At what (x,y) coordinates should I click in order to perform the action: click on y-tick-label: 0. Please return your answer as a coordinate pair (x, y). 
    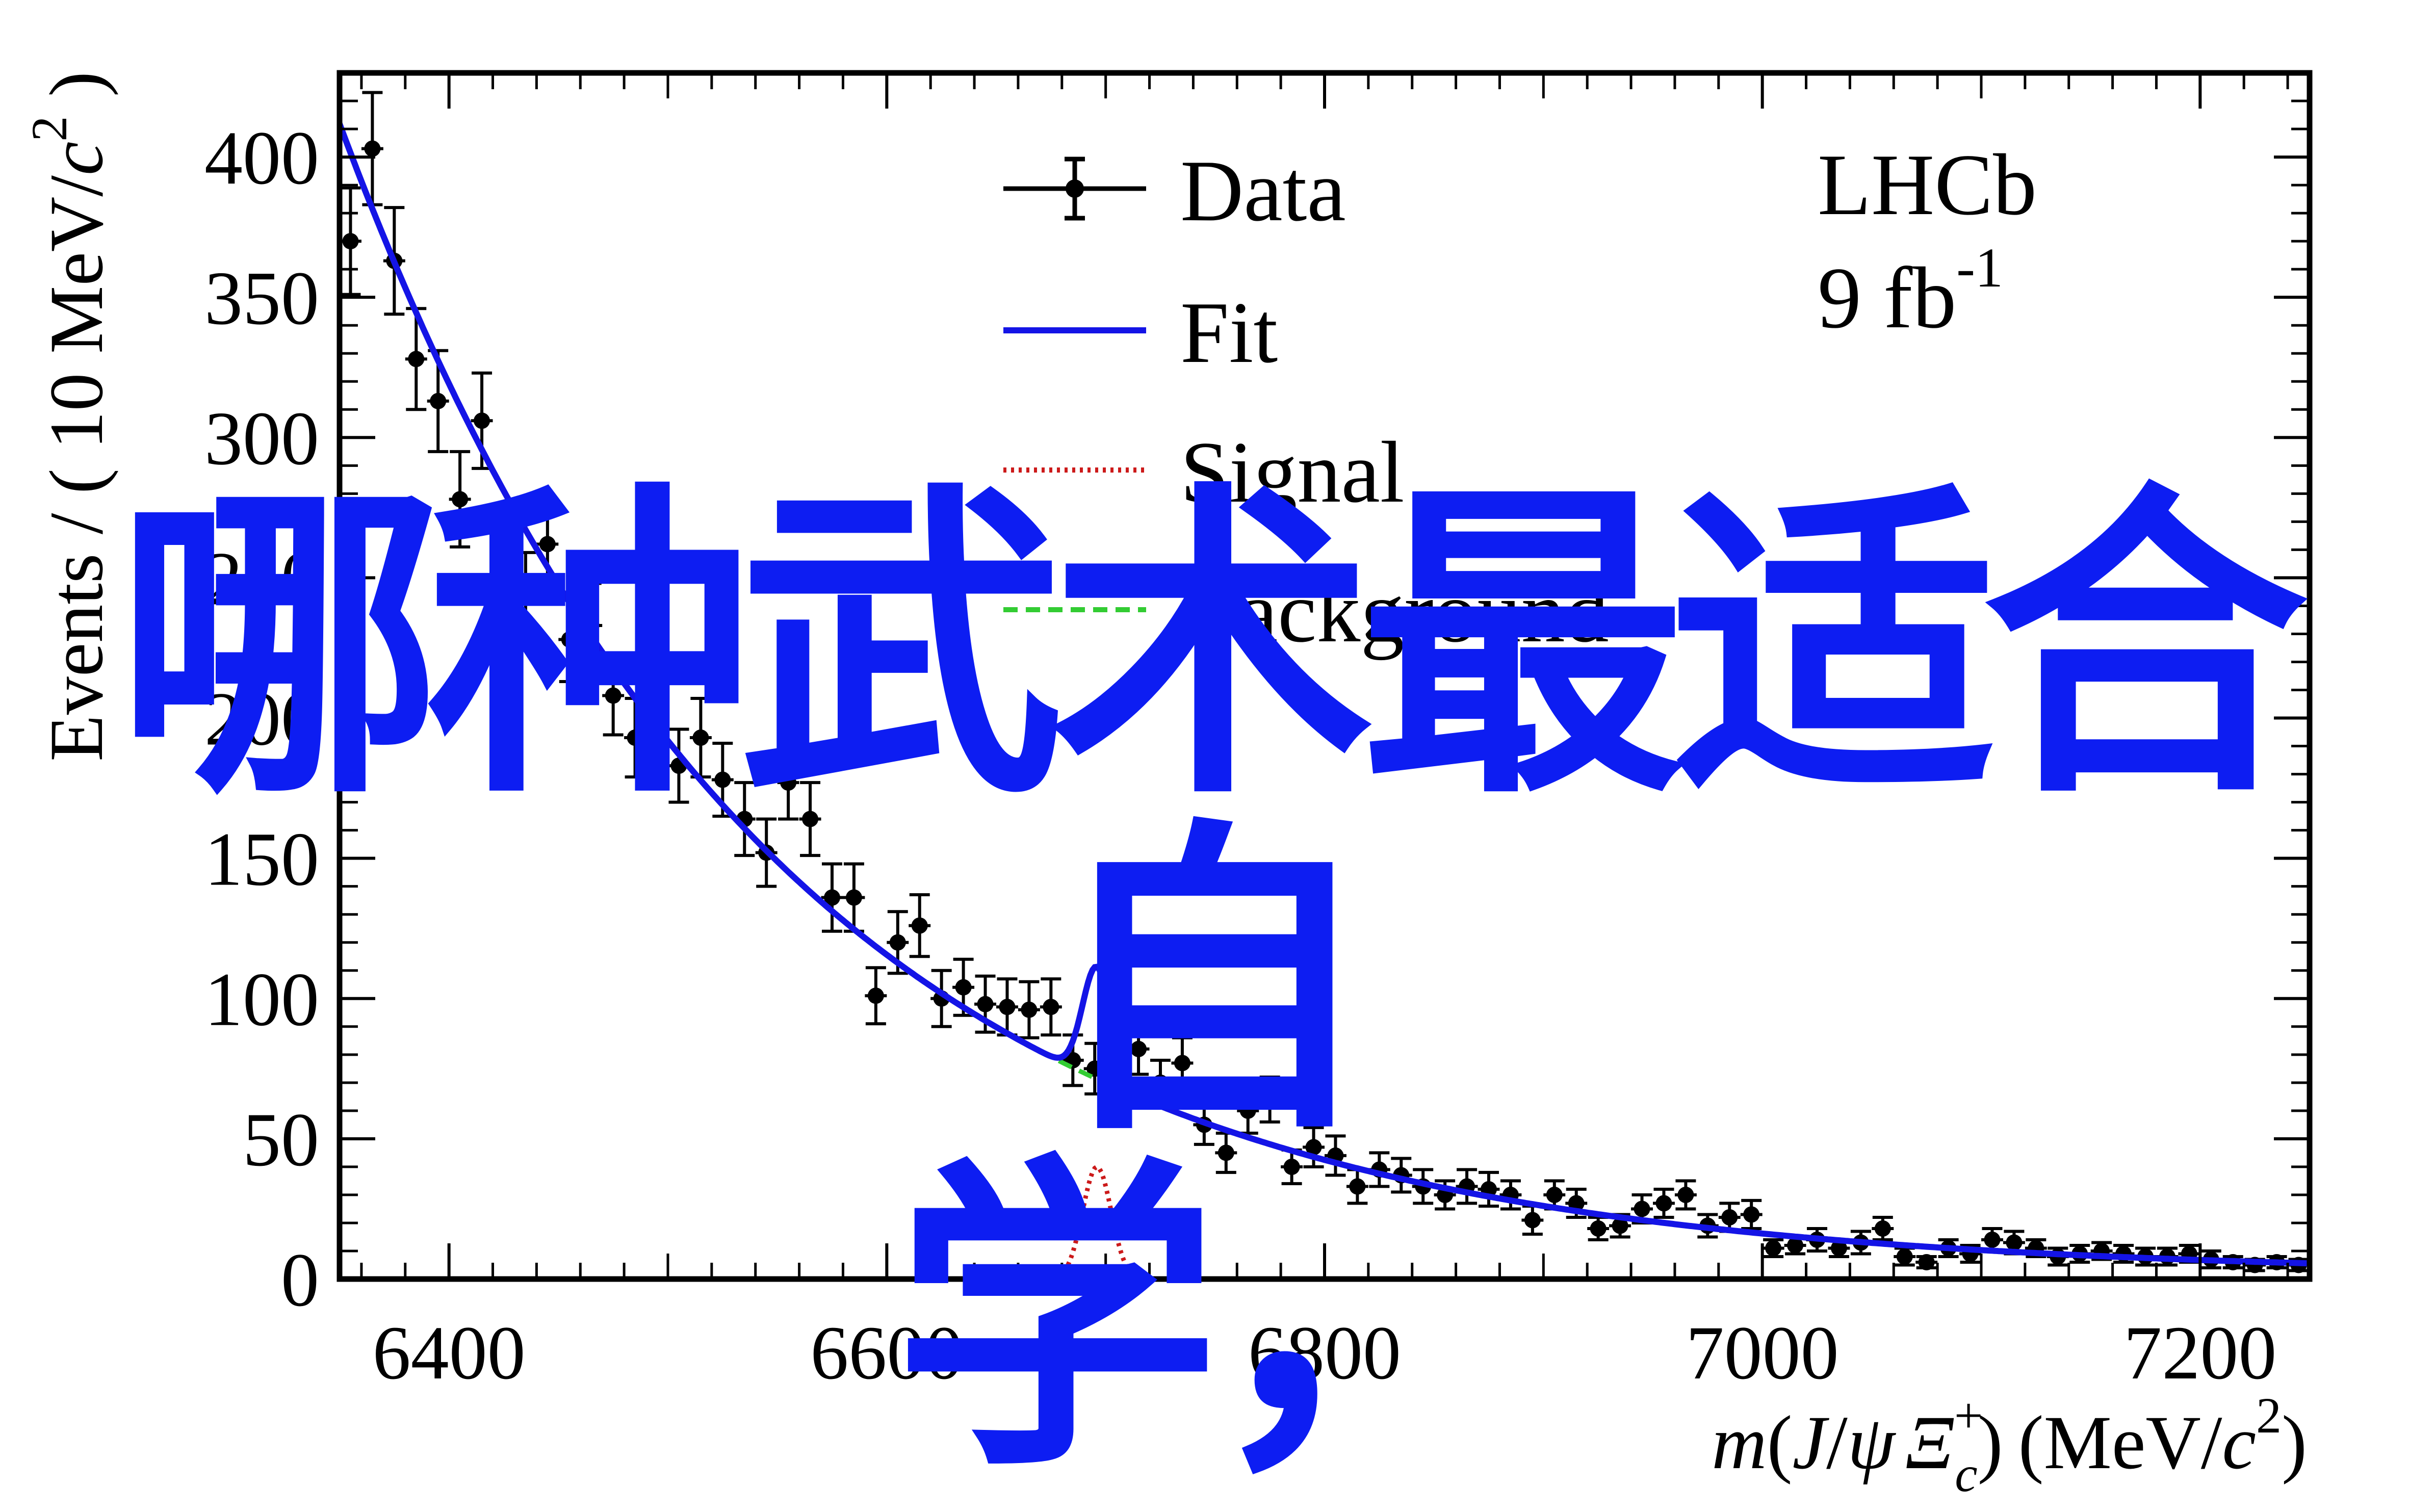
    Looking at the image, I should click on (300, 1280).